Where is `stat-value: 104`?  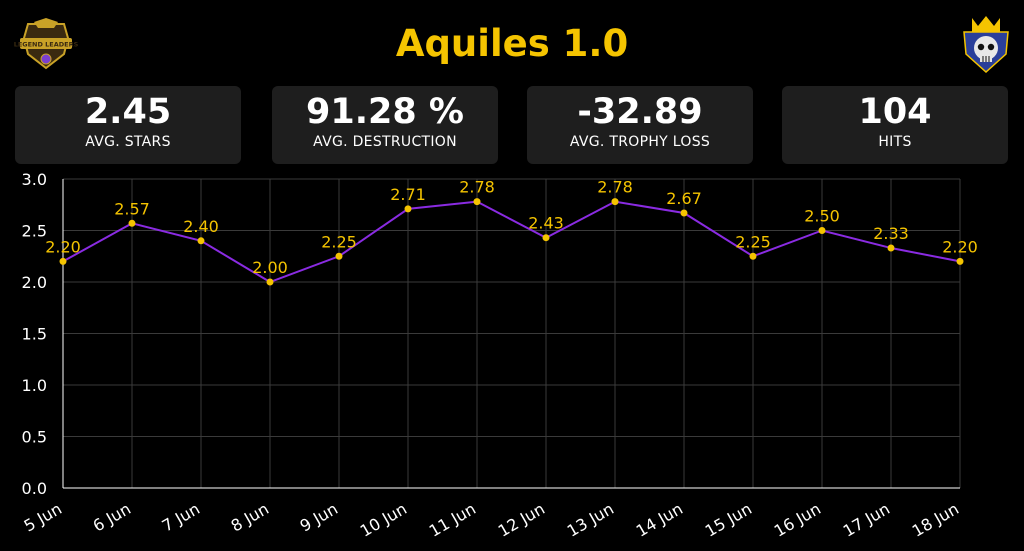 stat-value: 104 is located at coordinates (895, 112).